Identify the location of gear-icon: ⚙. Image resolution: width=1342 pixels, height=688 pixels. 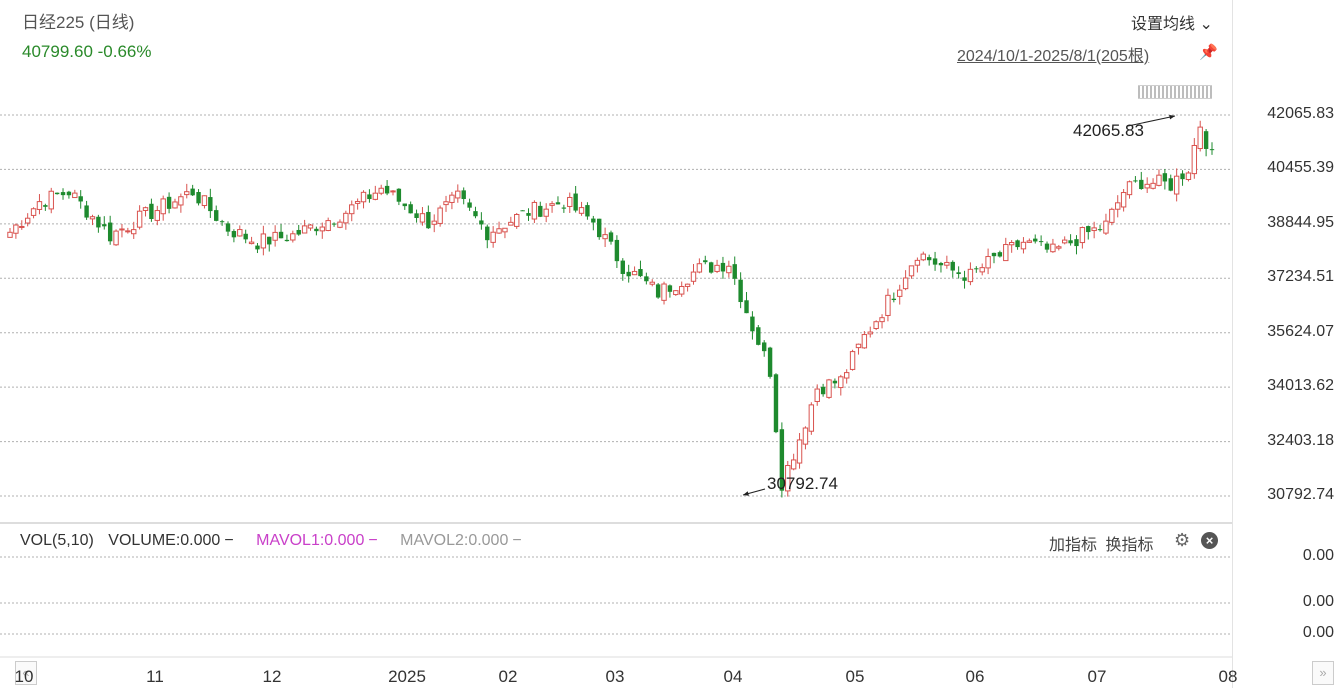
(1182, 540).